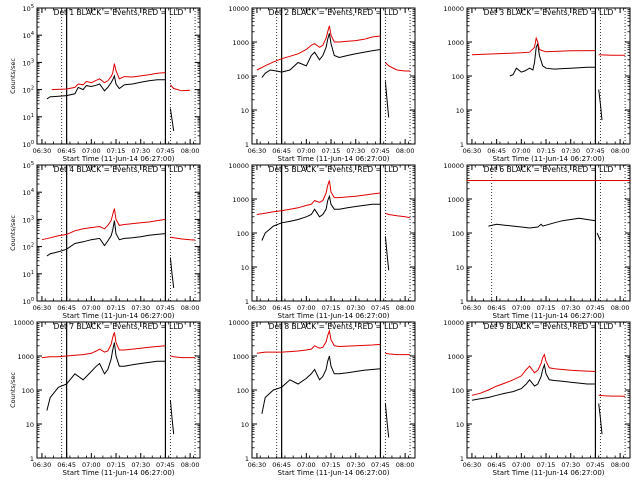  What do you see at coordinates (119, 12) in the screenshot?
I see `panel-title: Det 1 BLACK = Events, RED = LLD` at bounding box center [119, 12].